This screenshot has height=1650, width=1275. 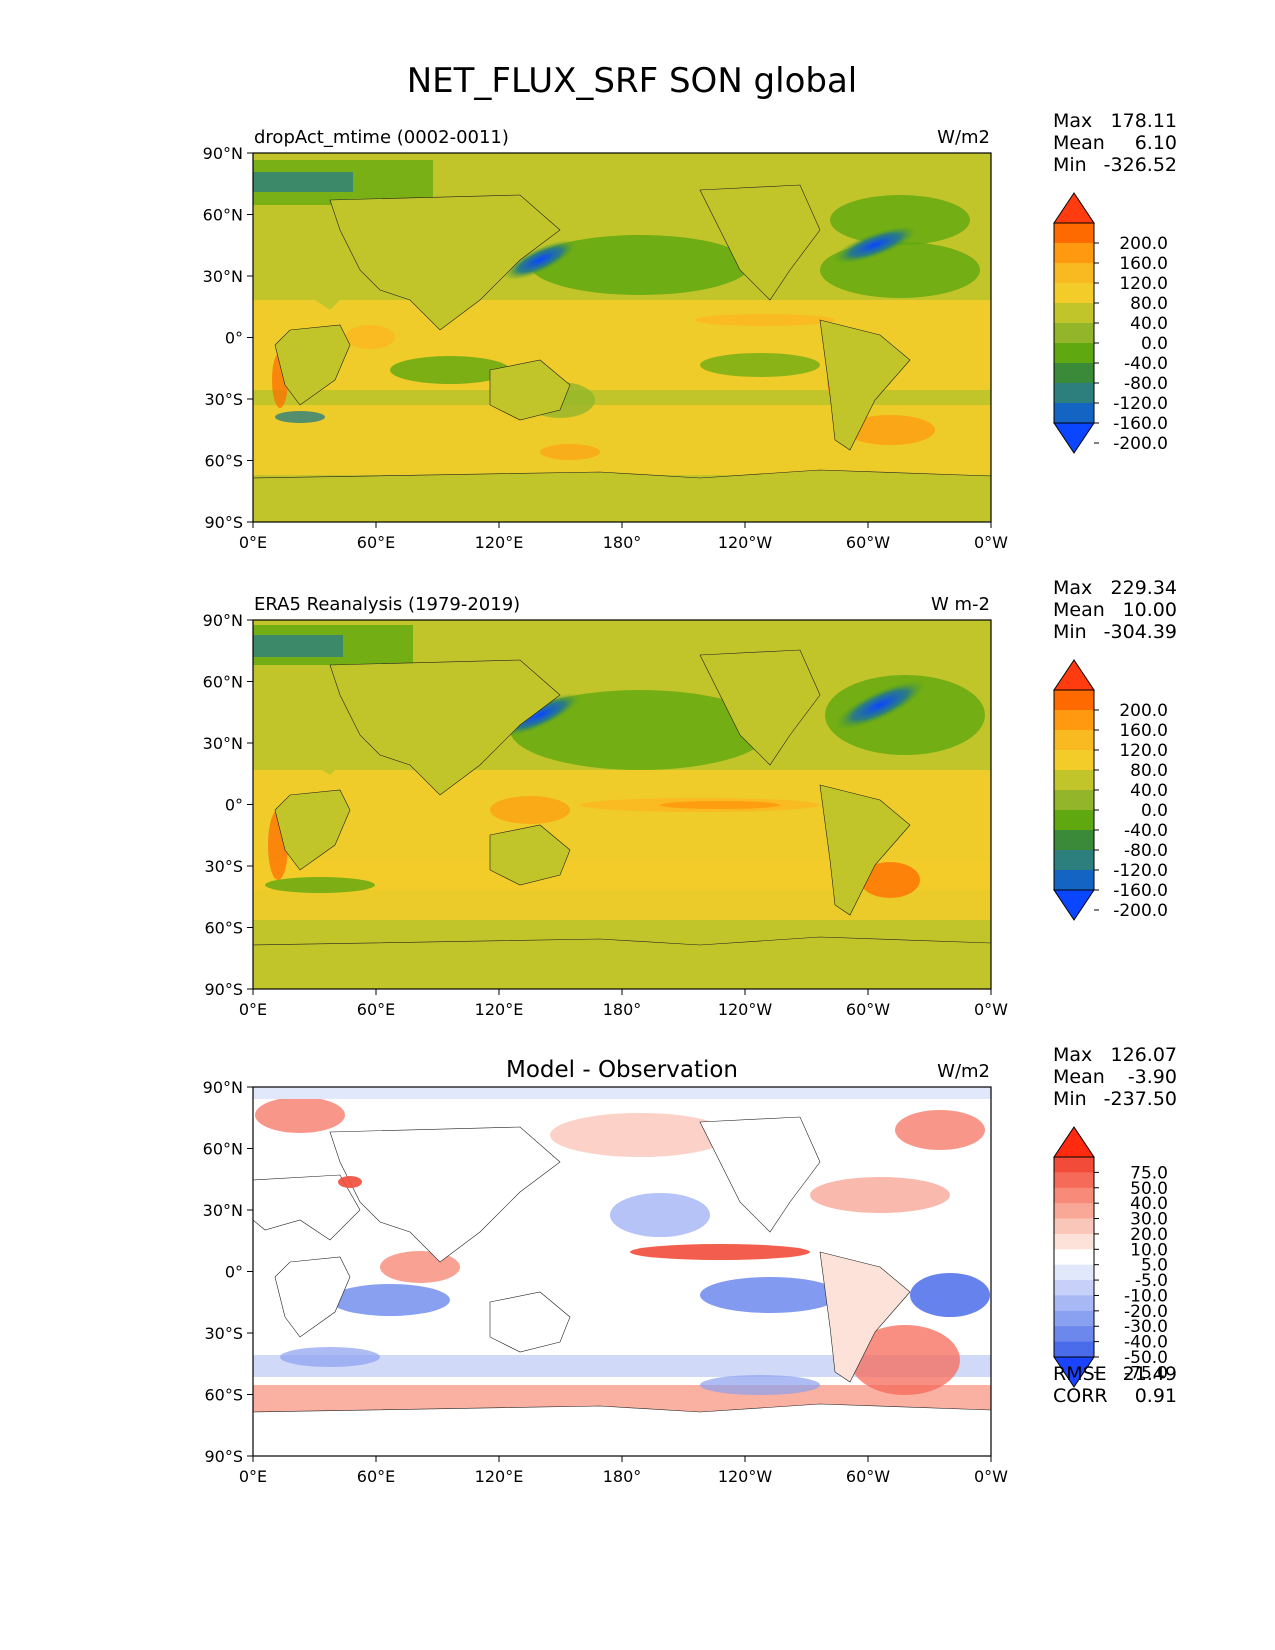 I want to click on panel-observation, so click(x=622, y=804).